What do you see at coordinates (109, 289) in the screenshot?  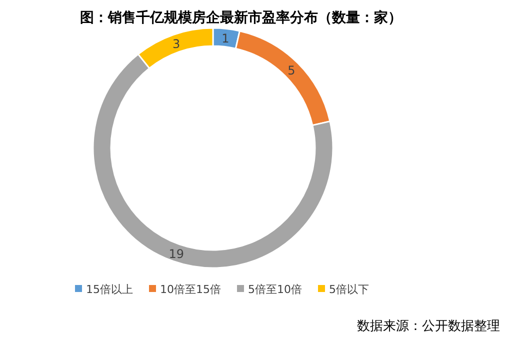 I see `legend-label: 15倍以上` at bounding box center [109, 289].